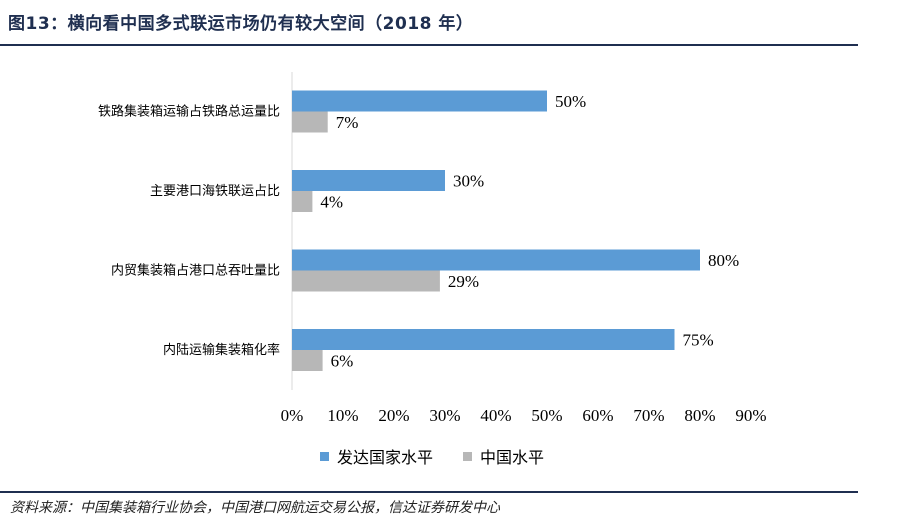  Describe the element at coordinates (385, 457) in the screenshot. I see `legend-label-developed: 发达国家水平` at that location.